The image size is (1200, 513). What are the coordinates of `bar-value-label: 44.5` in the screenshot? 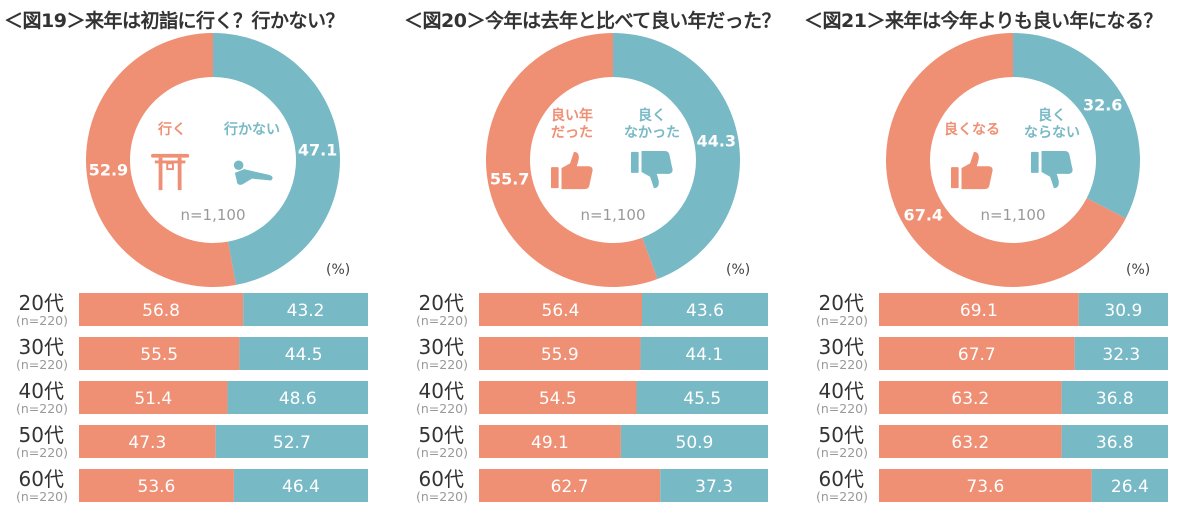 It's located at (303, 354).